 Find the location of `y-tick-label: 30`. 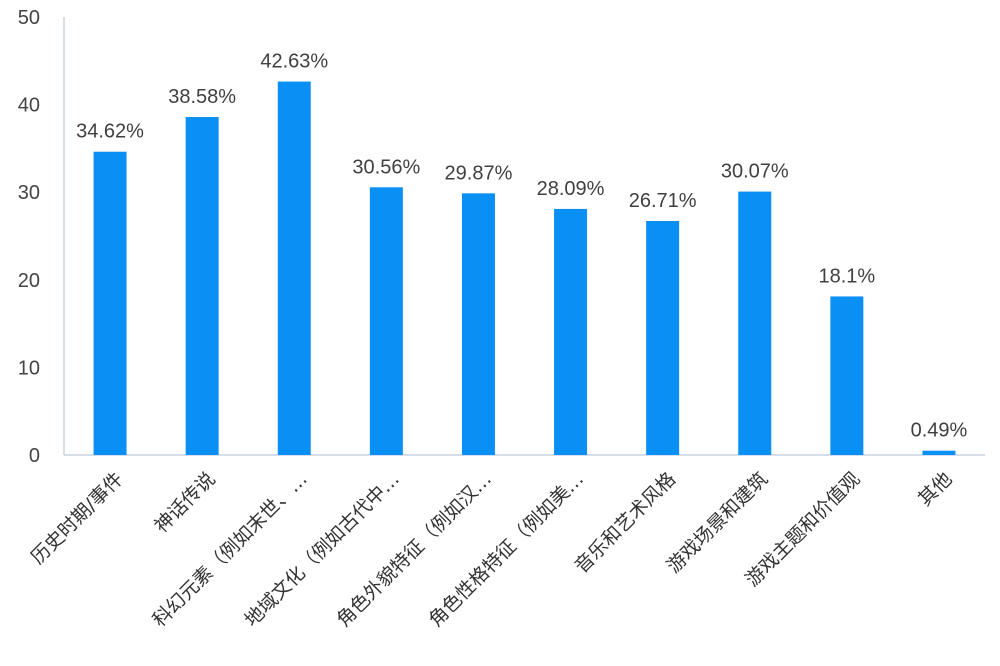

y-tick-label: 30 is located at coordinates (29, 193).